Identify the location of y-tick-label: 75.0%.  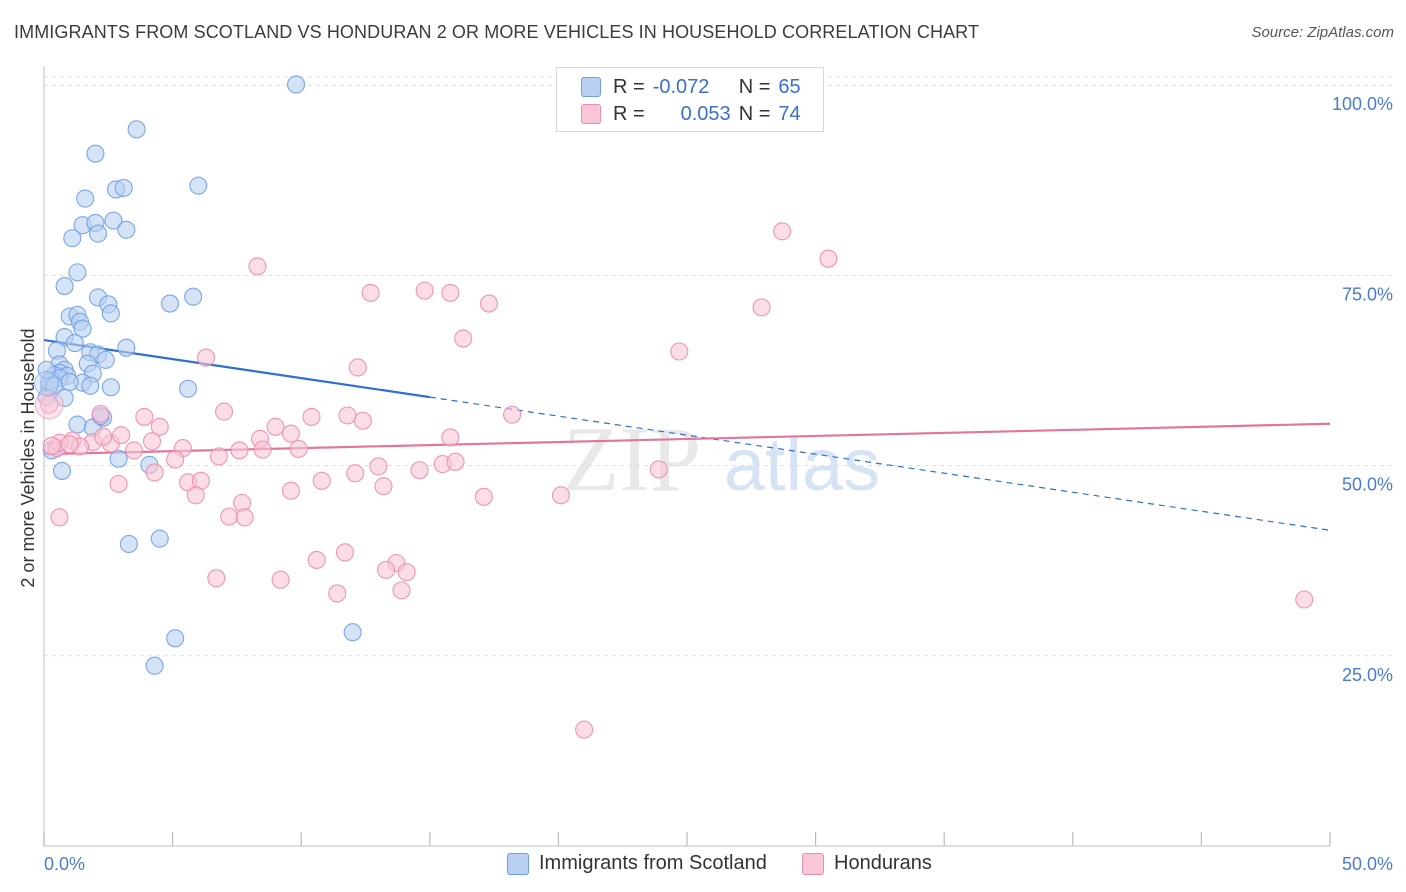
(1367, 294).